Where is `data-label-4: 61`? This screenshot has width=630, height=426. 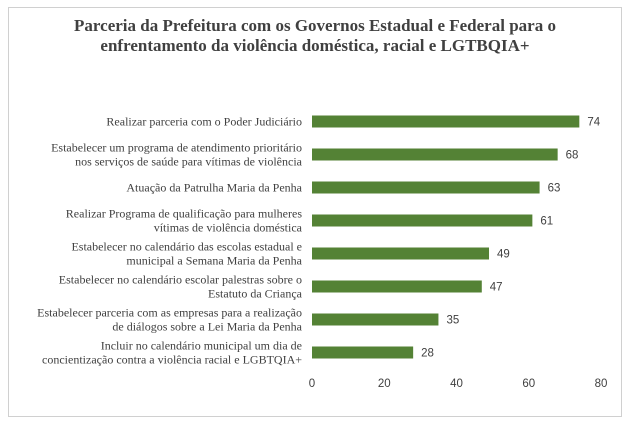
data-label-4: 61 is located at coordinates (546, 222).